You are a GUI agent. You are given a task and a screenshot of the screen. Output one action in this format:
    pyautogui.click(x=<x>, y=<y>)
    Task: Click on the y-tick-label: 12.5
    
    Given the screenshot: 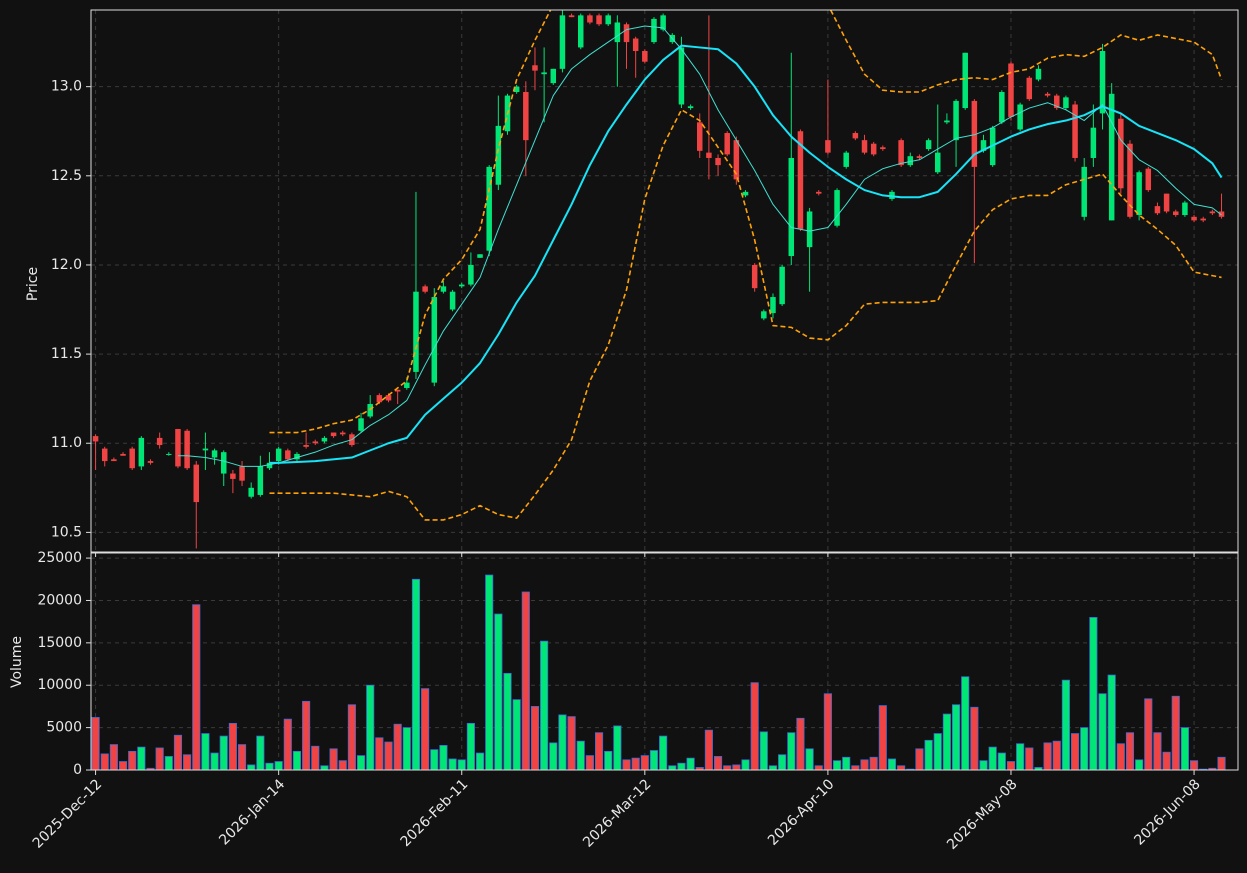 What is the action you would take?
    pyautogui.click(x=66, y=176)
    